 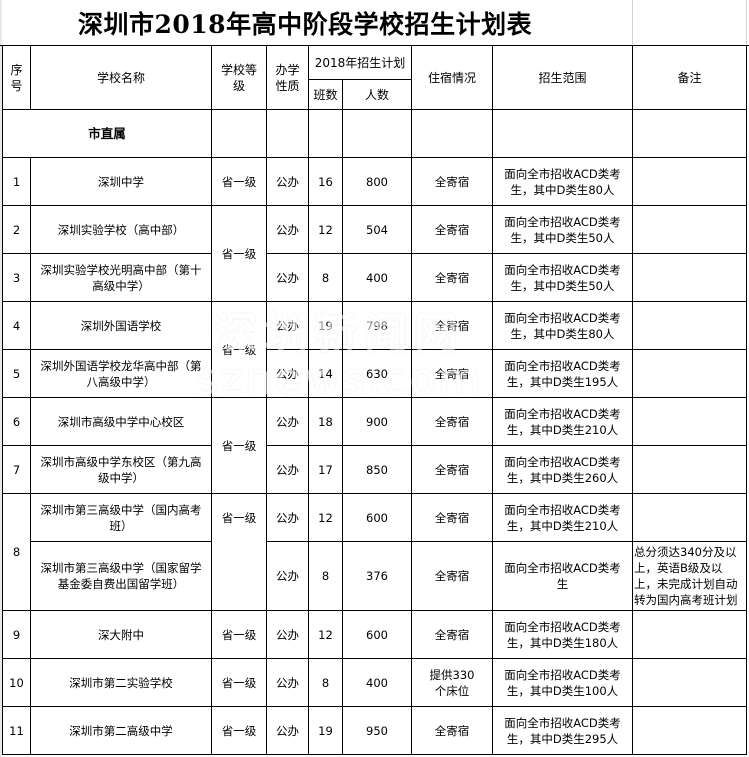 I want to click on cell-name: 深大附中, so click(x=121, y=634).